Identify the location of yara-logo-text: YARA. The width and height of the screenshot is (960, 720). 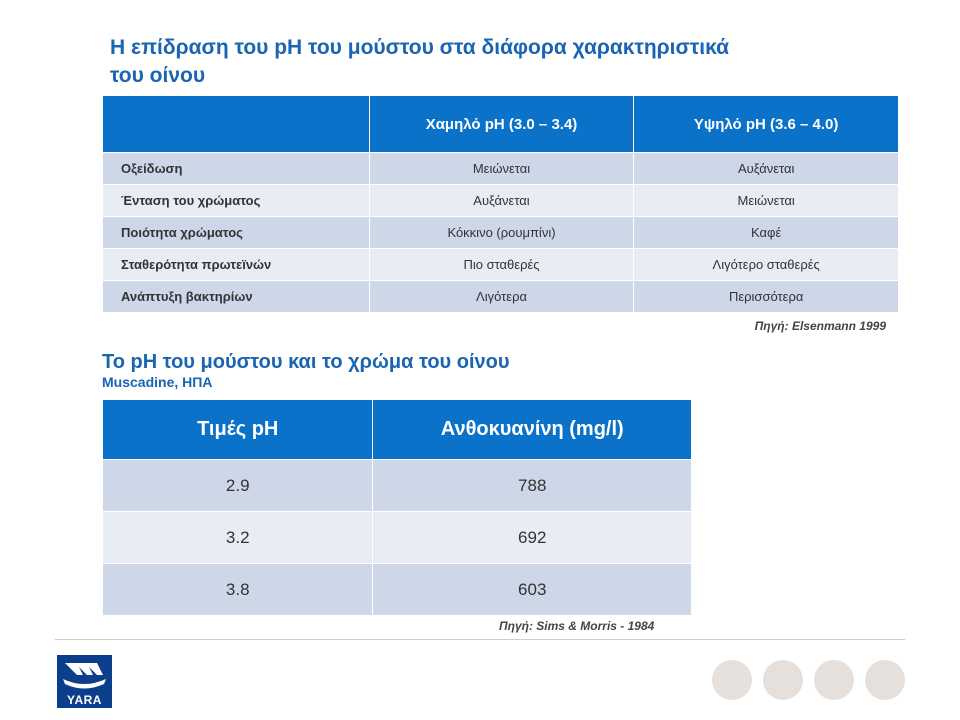
(84, 700).